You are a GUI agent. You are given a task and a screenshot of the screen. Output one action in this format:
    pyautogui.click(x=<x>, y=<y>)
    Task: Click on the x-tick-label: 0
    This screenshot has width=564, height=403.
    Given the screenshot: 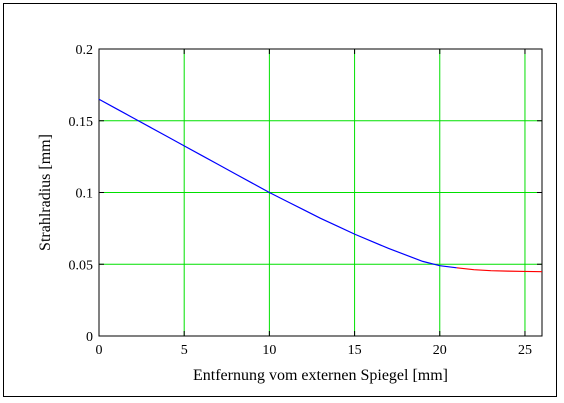 What is the action you would take?
    pyautogui.click(x=99, y=350)
    